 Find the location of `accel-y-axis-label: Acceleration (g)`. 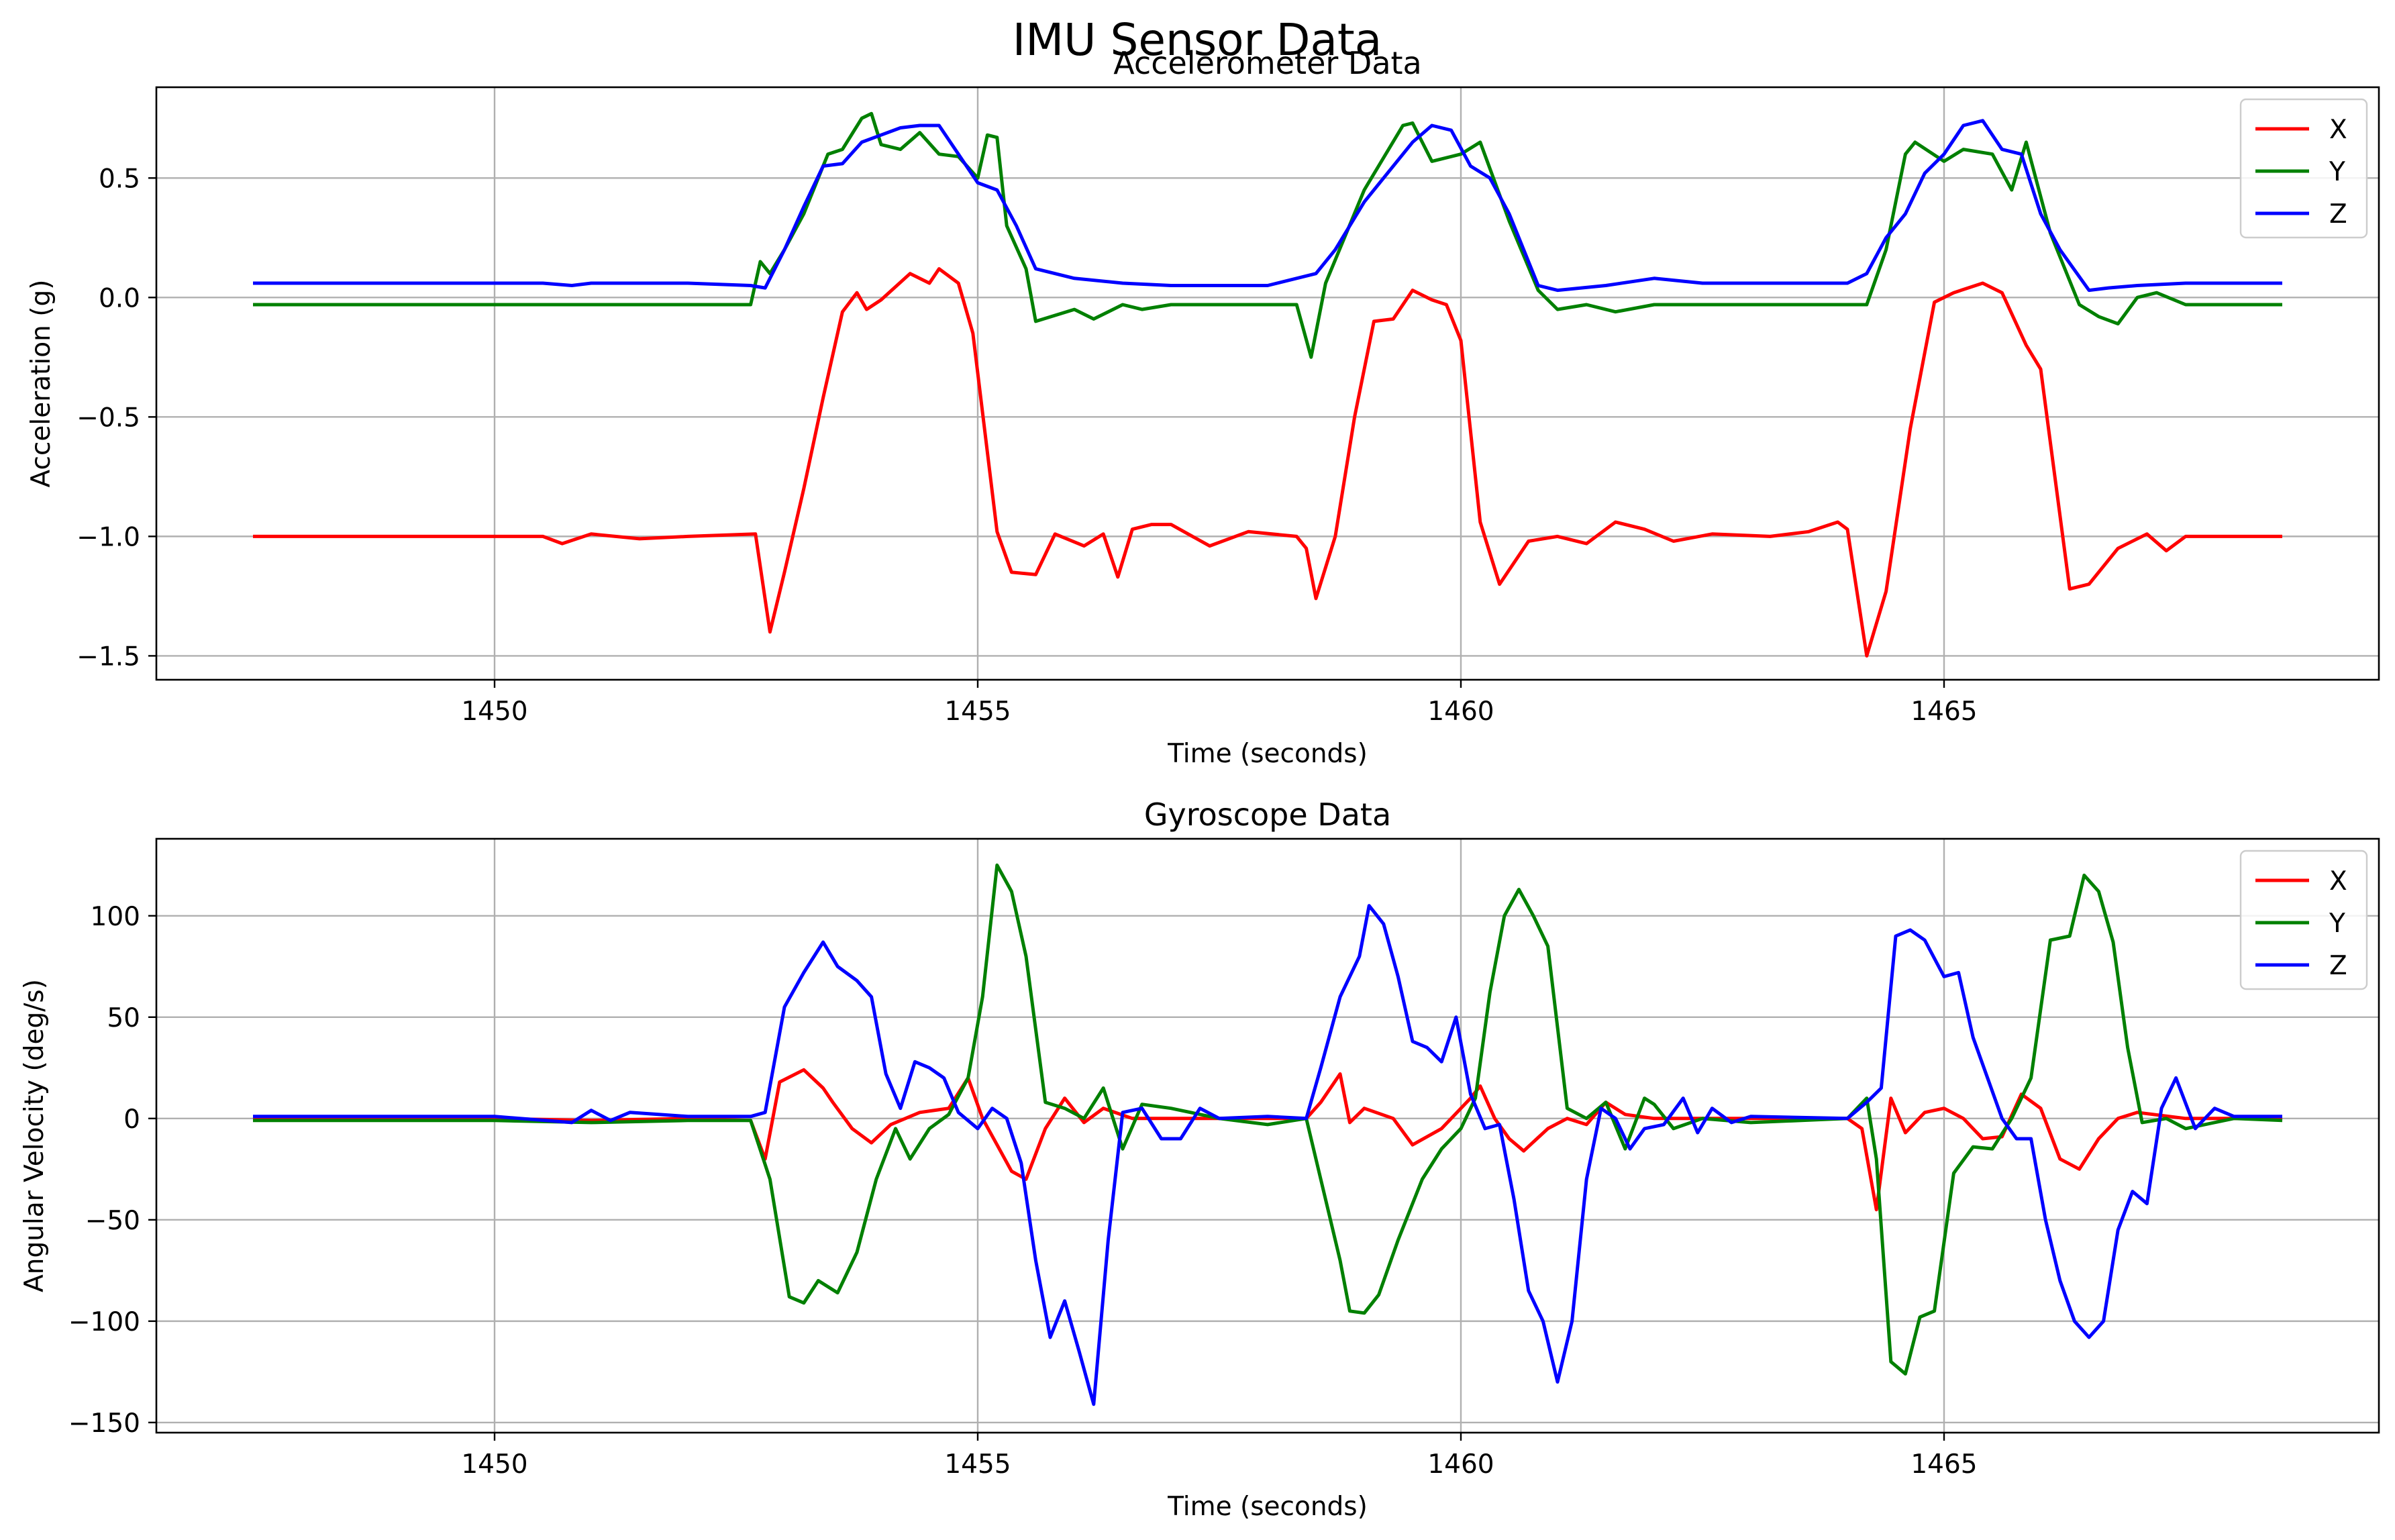

accel-y-axis-label: Acceleration (g) is located at coordinates (41, 384).